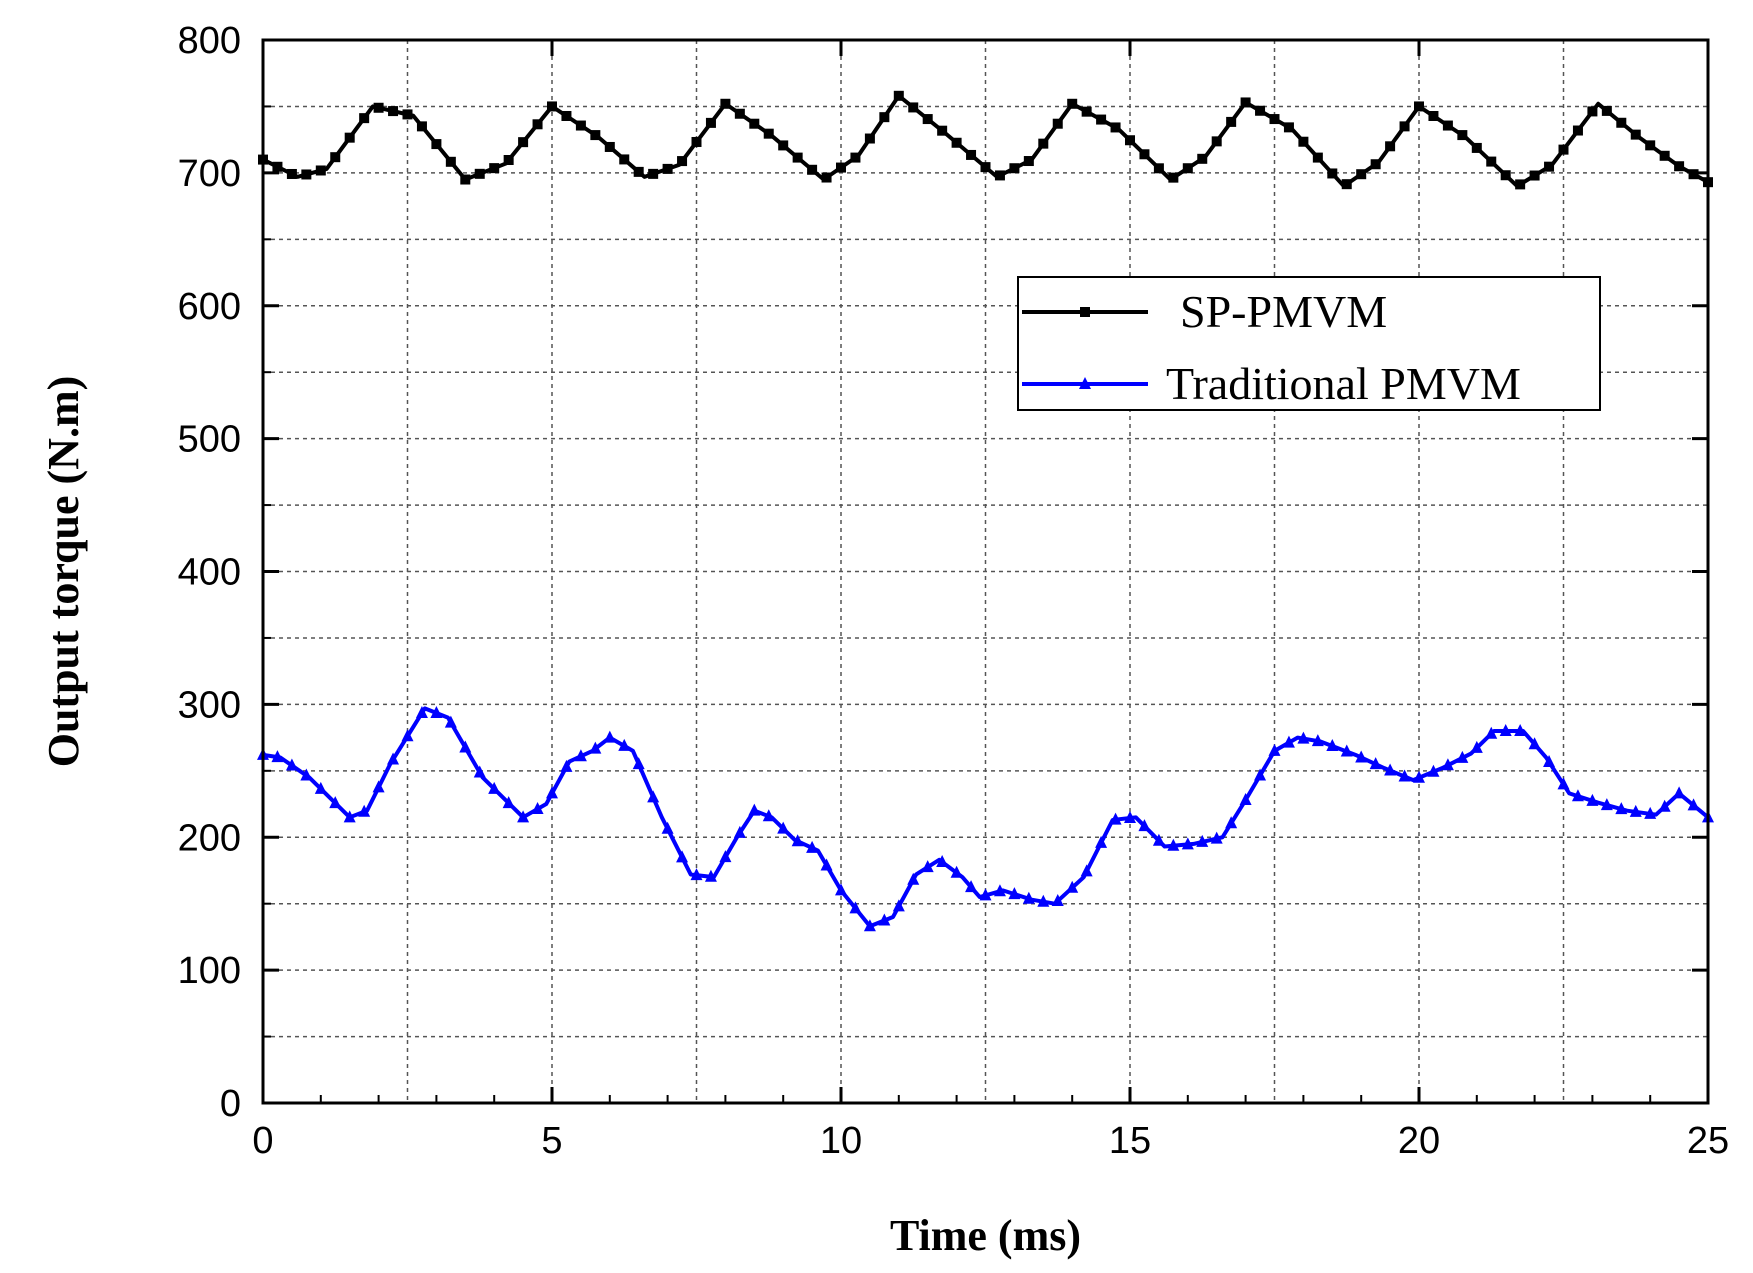 This screenshot has height=1273, width=1753. I want to click on legend-marker, so click(1085, 312).